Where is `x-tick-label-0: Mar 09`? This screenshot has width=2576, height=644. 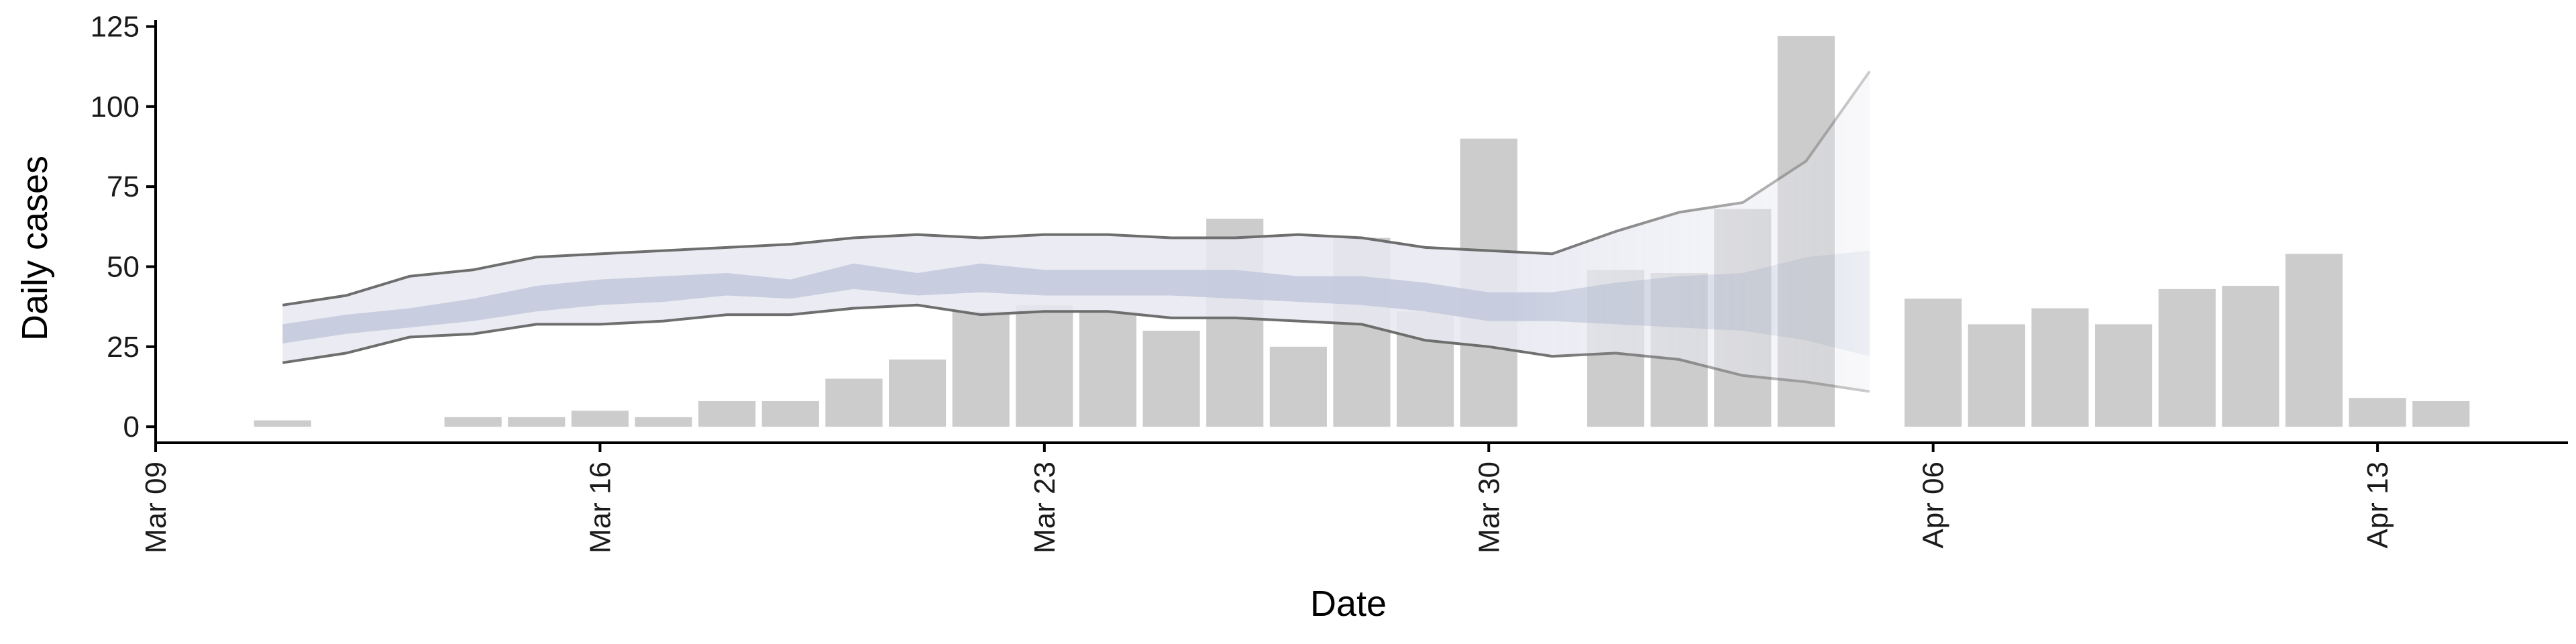 x-tick-label-0: Mar 09 is located at coordinates (156, 507).